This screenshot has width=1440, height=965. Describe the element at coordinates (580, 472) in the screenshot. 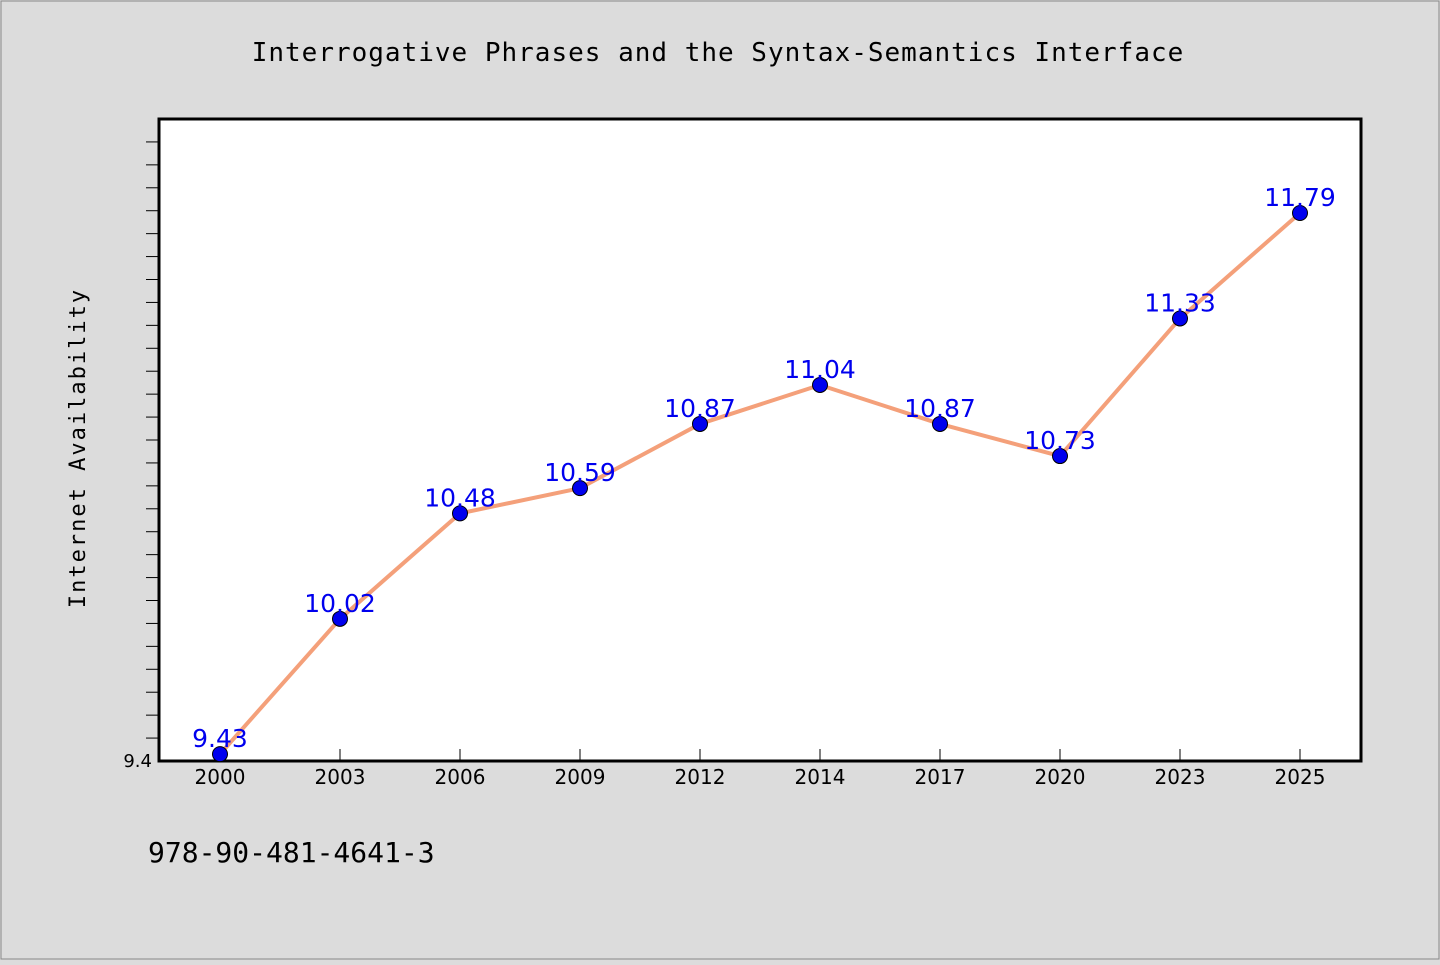

I see `data-label: 10.59` at that location.